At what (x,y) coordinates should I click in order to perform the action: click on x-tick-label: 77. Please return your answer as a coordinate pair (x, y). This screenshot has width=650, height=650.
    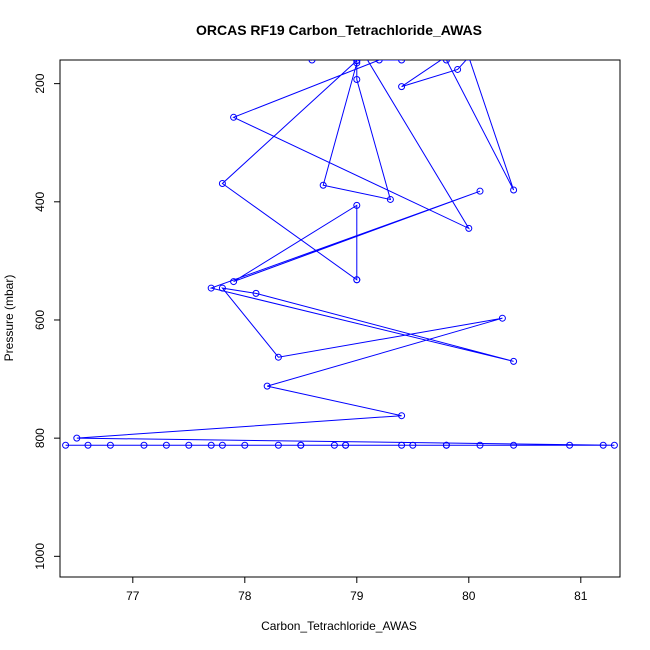
    Looking at the image, I should click on (133, 596).